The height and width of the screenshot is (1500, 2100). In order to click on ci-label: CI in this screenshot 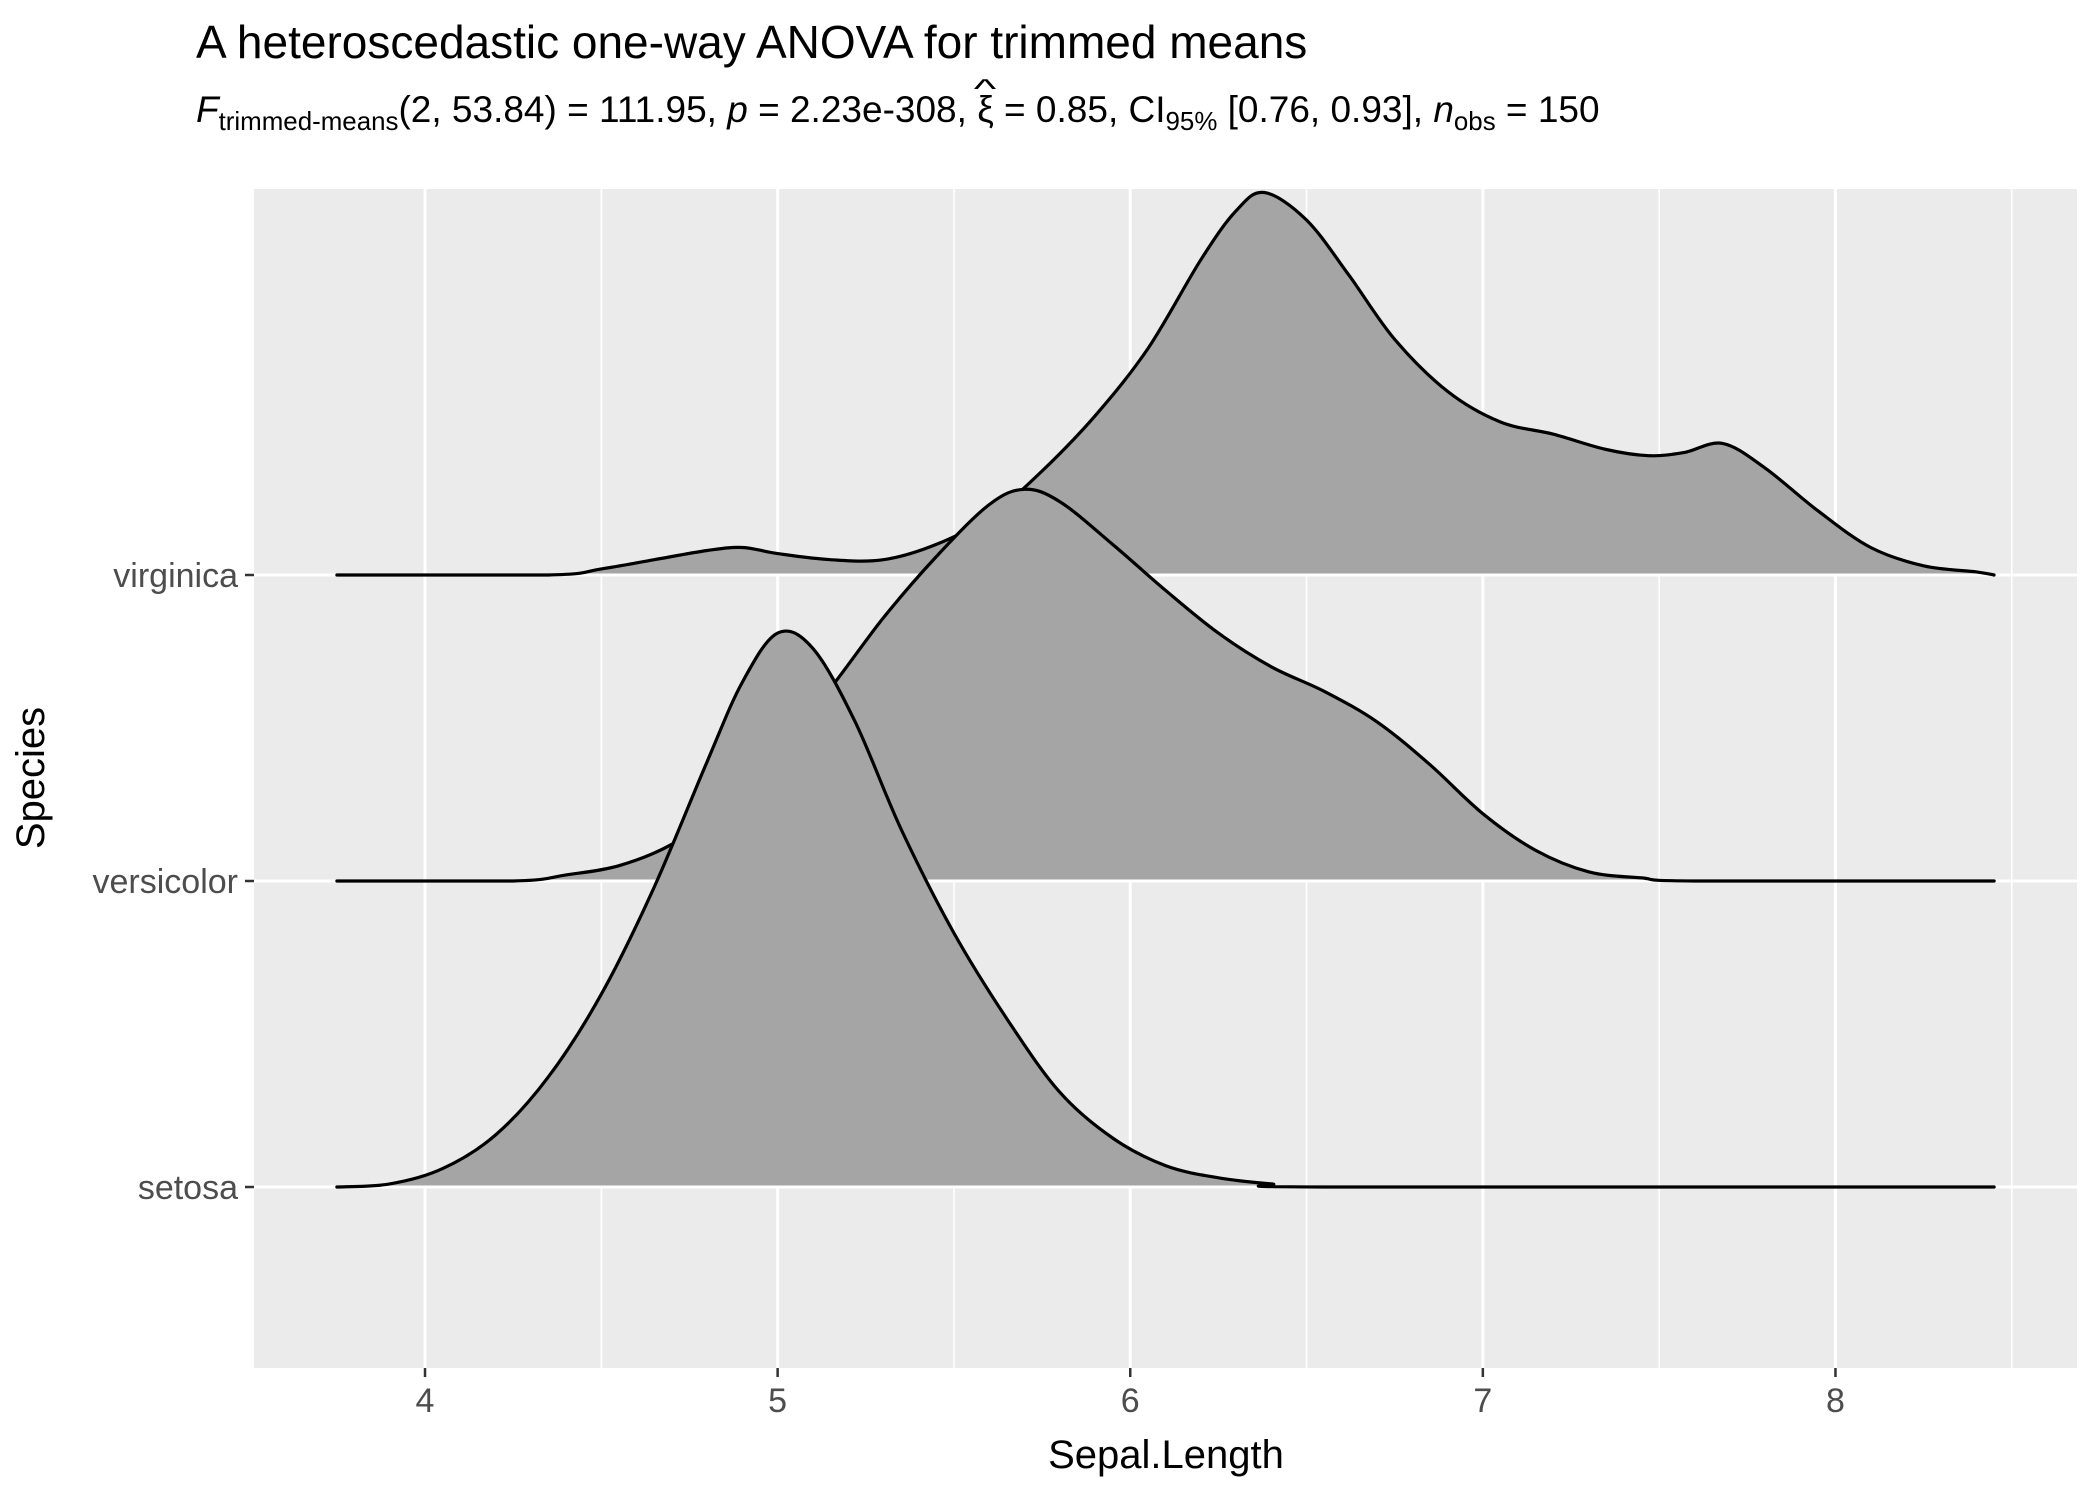, I will do `click(1147, 109)`.